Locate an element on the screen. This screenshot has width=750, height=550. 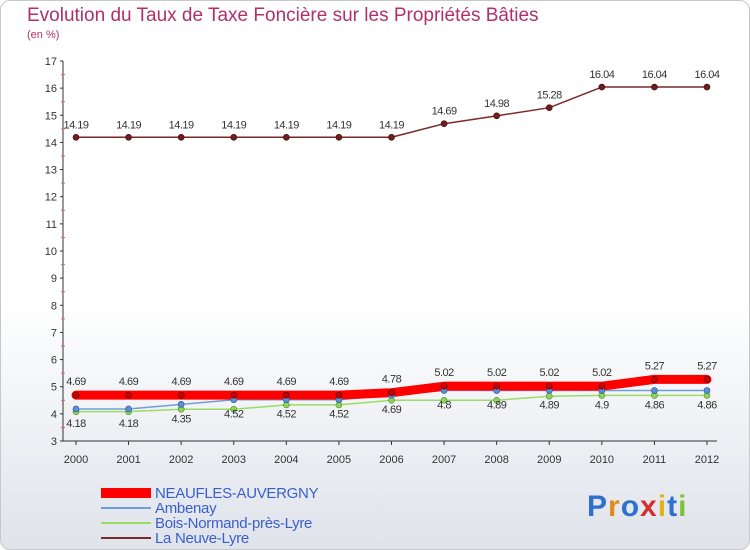
logo-letter: t is located at coordinates (673, 506).